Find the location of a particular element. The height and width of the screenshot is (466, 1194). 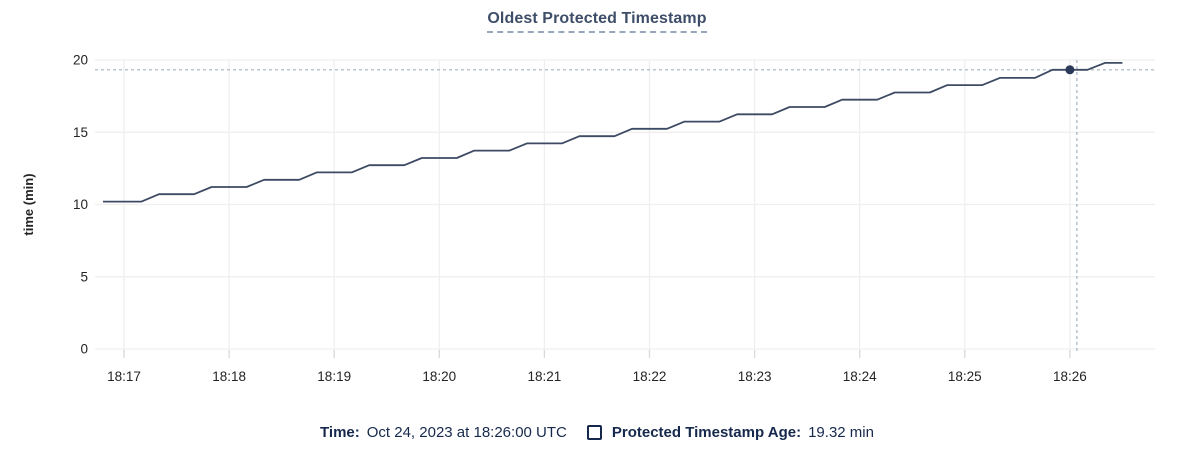

x-tick-label: 18:26 is located at coordinates (1070, 376).